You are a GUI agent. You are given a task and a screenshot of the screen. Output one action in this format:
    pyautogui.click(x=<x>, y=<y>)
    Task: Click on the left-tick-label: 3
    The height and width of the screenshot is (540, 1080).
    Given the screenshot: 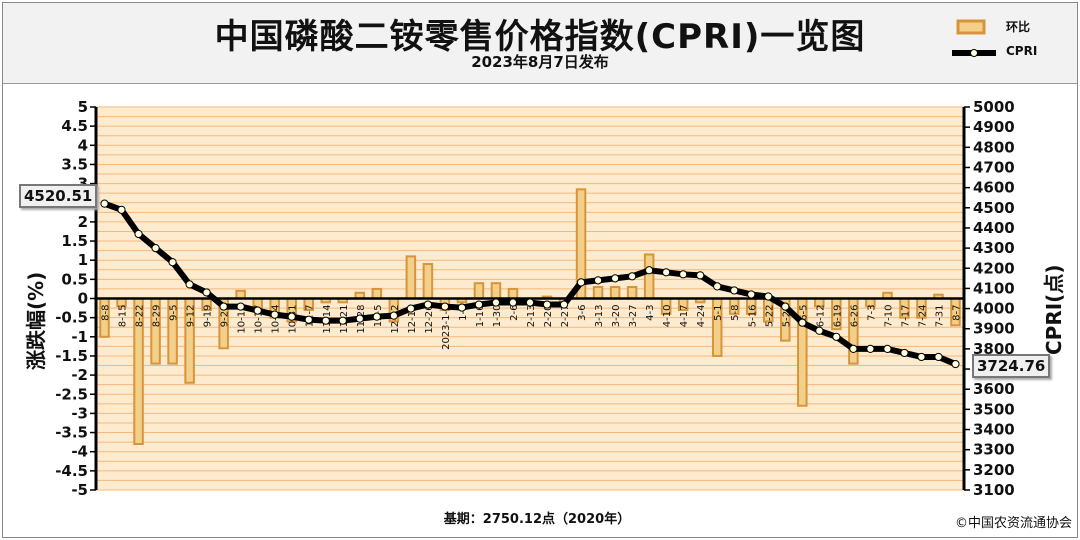 What is the action you would take?
    pyautogui.click(x=83, y=184)
    